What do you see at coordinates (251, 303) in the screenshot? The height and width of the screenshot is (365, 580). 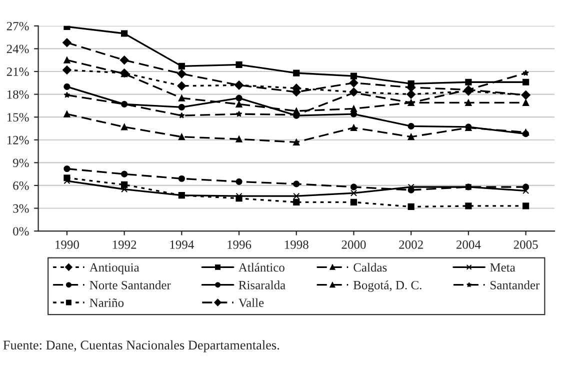 I see `legend-label: Valle` at bounding box center [251, 303].